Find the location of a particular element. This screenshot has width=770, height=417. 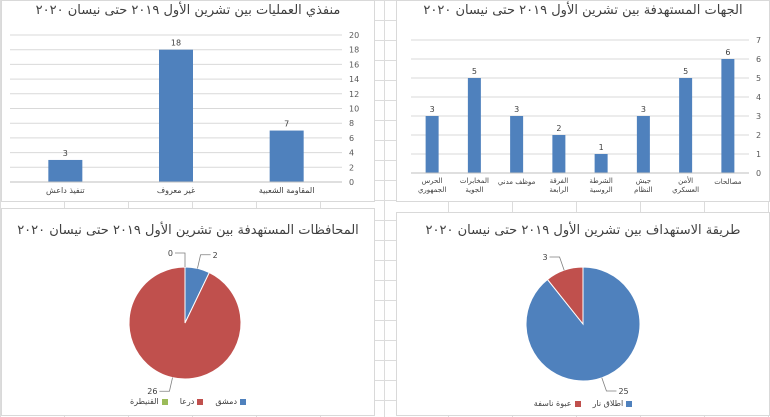

y-tick-label: 14 is located at coordinates (354, 79).